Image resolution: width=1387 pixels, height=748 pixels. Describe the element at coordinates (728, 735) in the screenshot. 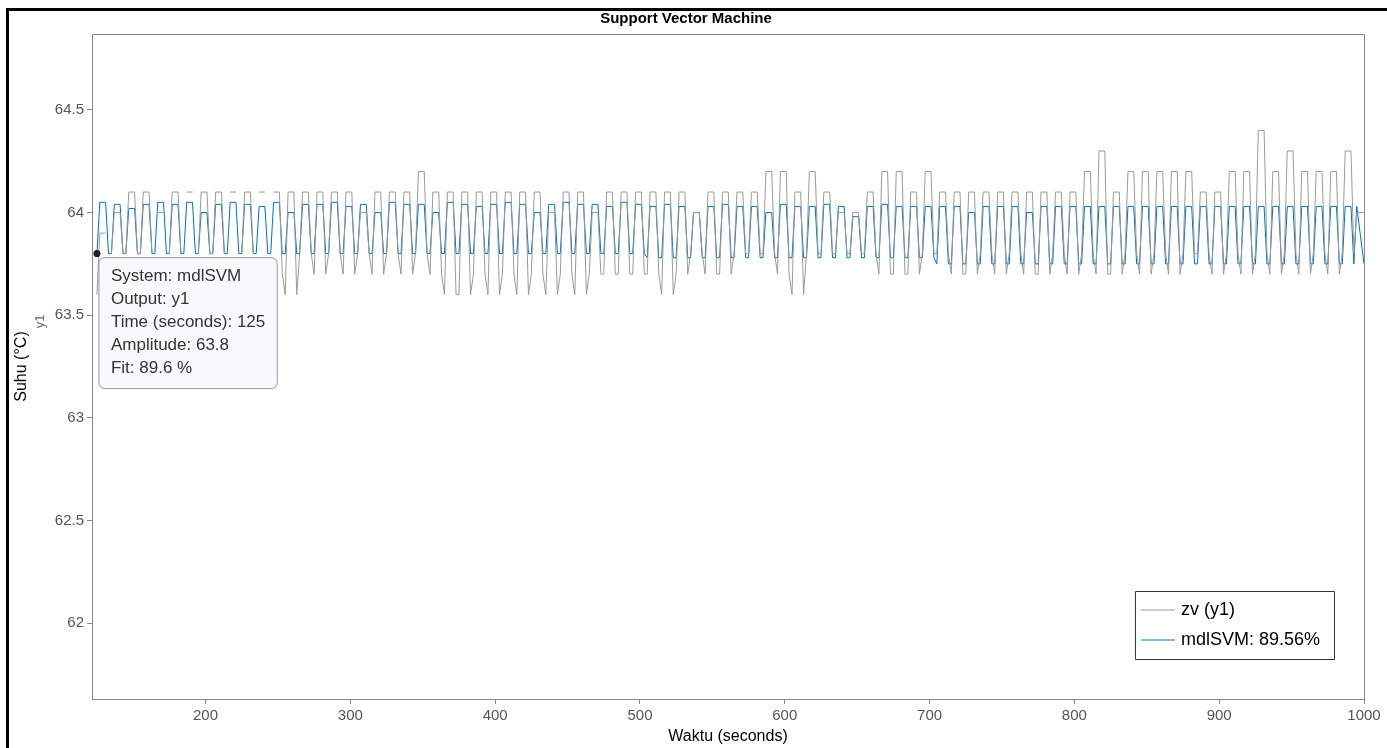

I see `x-axis-title: Waktu (seconds)` at that location.